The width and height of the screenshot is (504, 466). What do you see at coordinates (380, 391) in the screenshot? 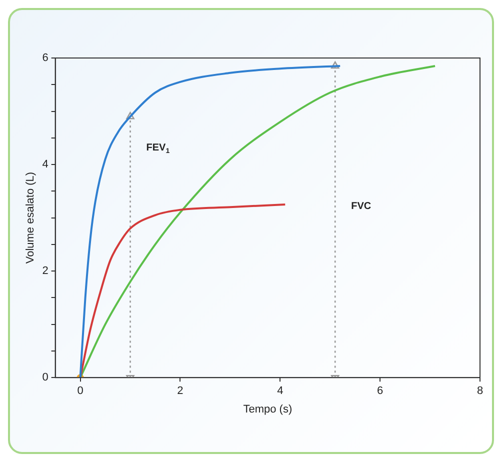
I see `x-tick-label: 6` at bounding box center [380, 391].